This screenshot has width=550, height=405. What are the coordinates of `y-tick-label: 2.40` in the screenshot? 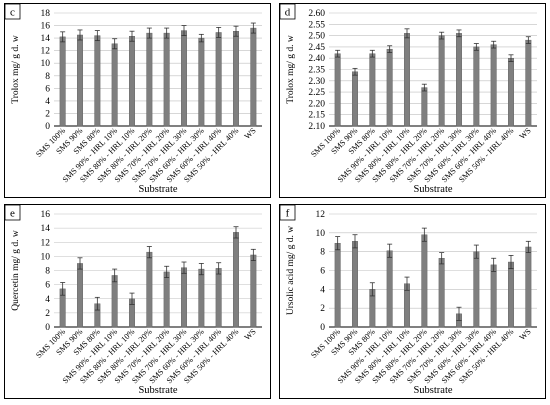 It's located at (316, 59).